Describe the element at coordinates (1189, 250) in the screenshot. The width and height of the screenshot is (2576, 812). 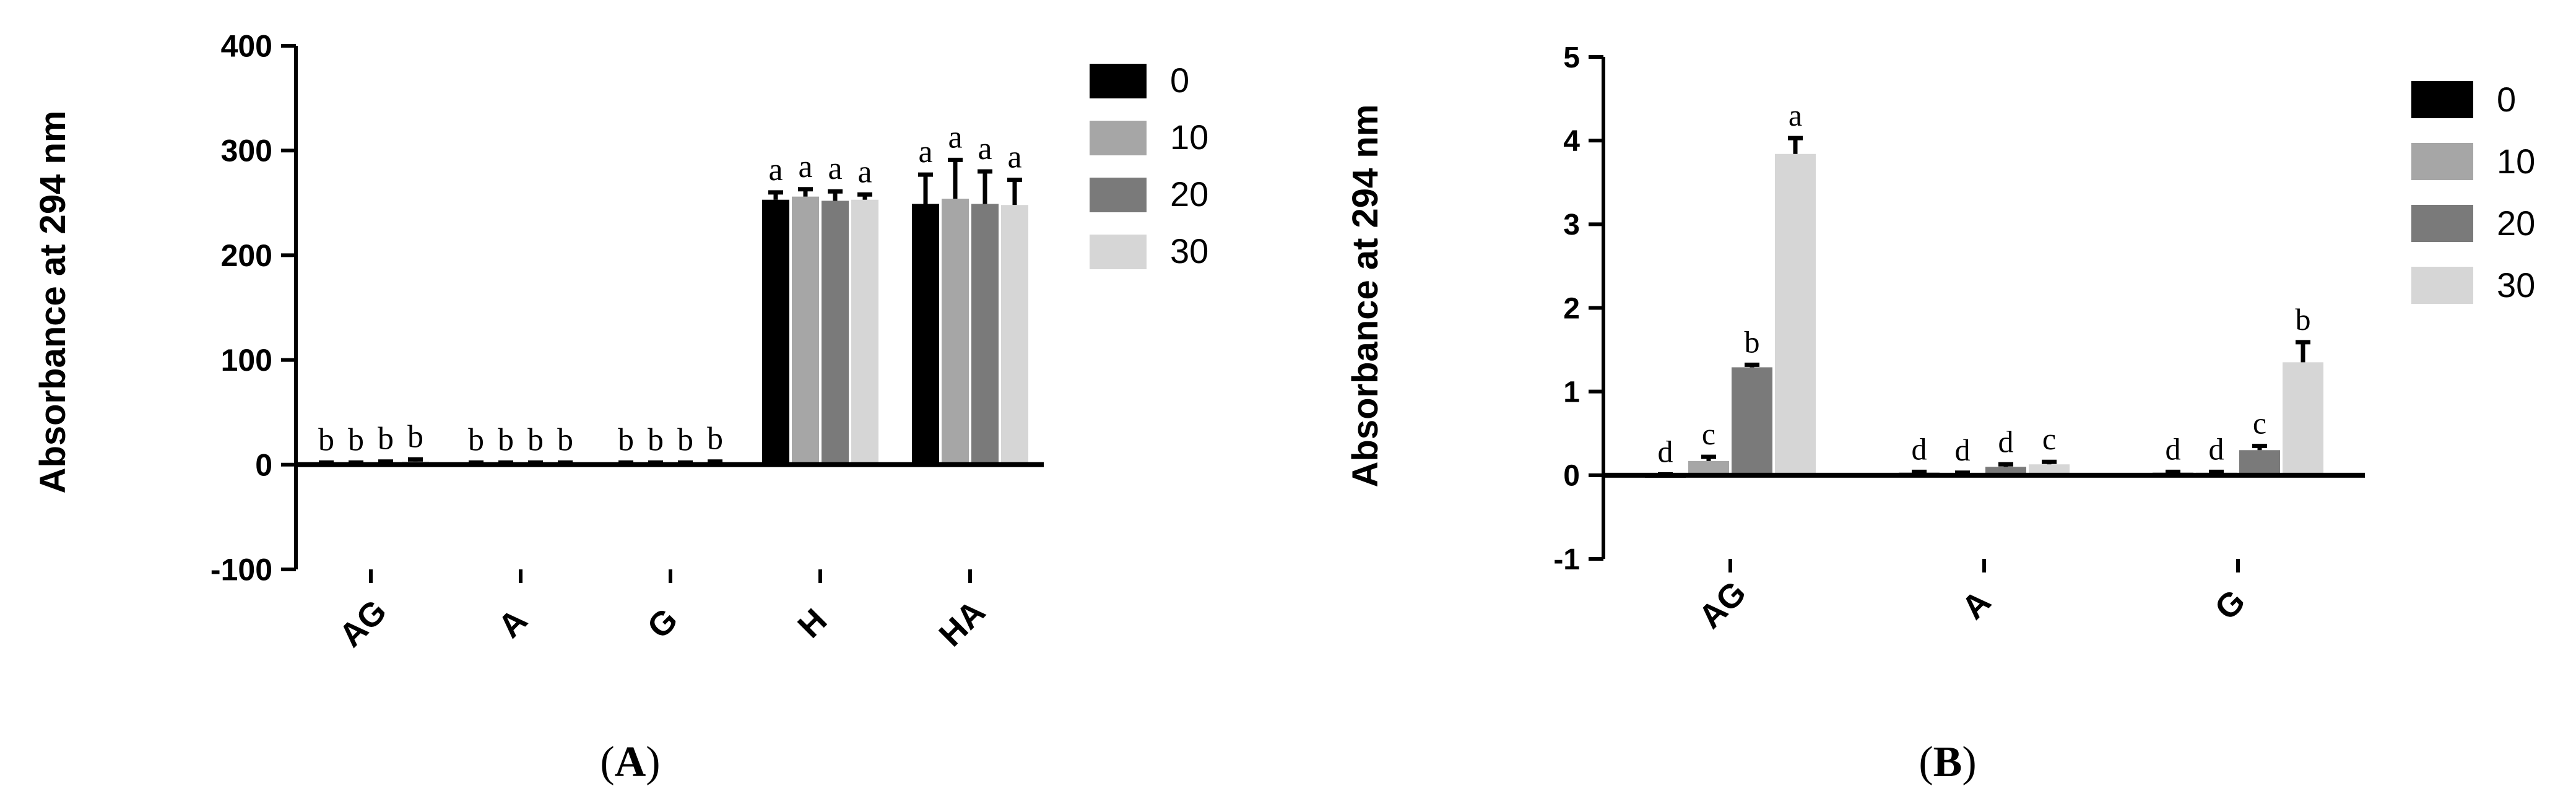
I see `panel-a-legend-label: 30` at that location.